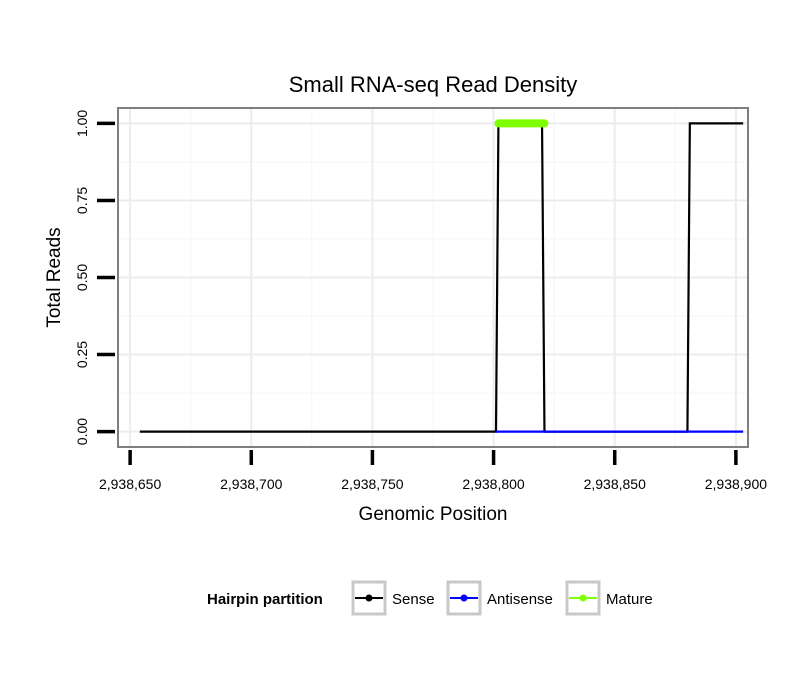 This screenshot has width=810, height=690. What do you see at coordinates (82, 200) in the screenshot?
I see `y-tick-label: 0.75` at bounding box center [82, 200].